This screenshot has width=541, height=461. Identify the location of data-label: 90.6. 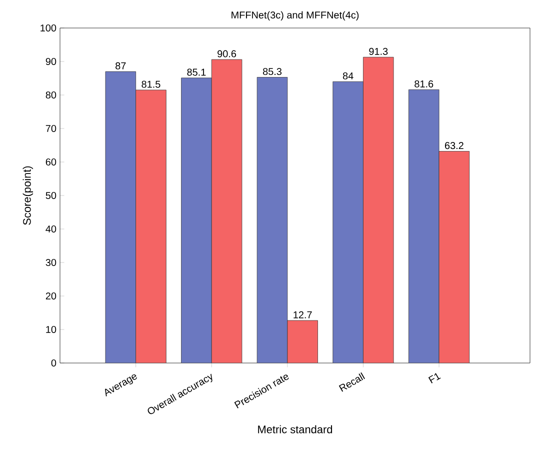
(227, 54).